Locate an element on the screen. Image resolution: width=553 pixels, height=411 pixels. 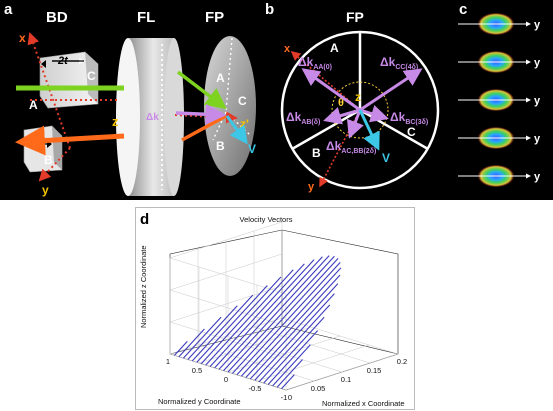
dk-ab-label: ΔkAB(δ) is located at coordinates (303, 118).